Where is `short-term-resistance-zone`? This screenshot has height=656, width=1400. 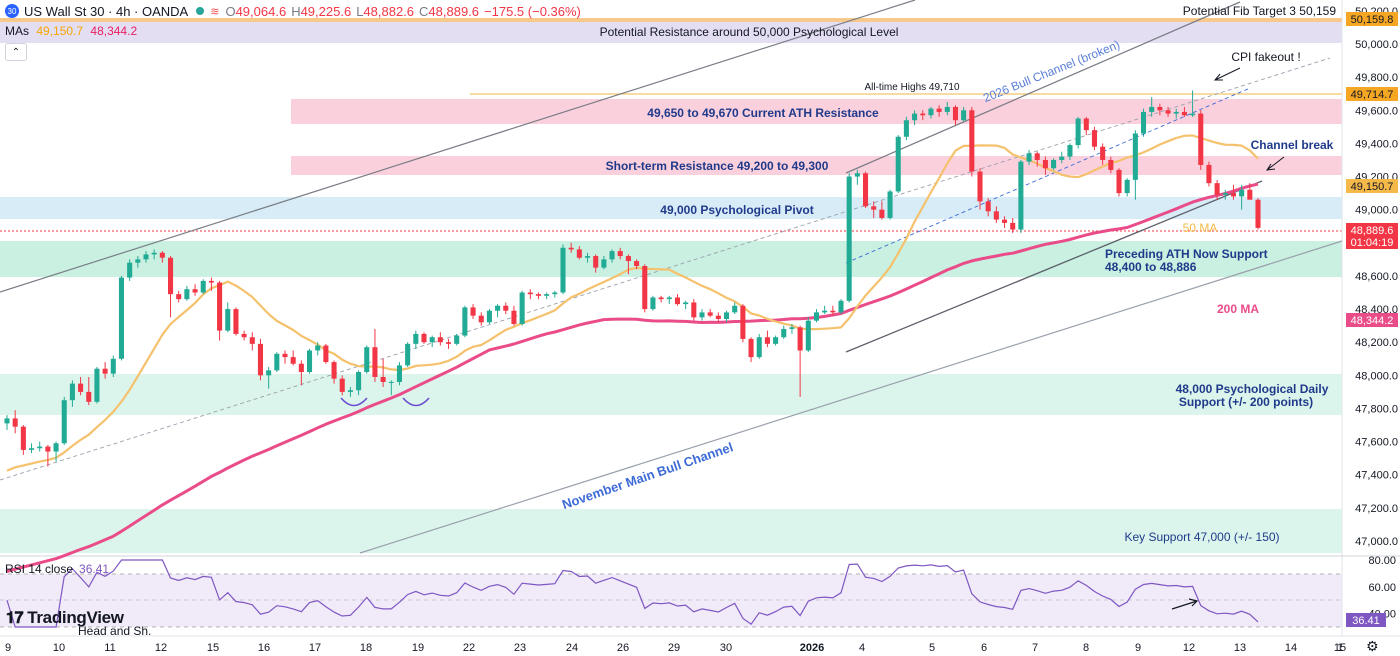
short-term-resistance-zone is located at coordinates (816, 165).